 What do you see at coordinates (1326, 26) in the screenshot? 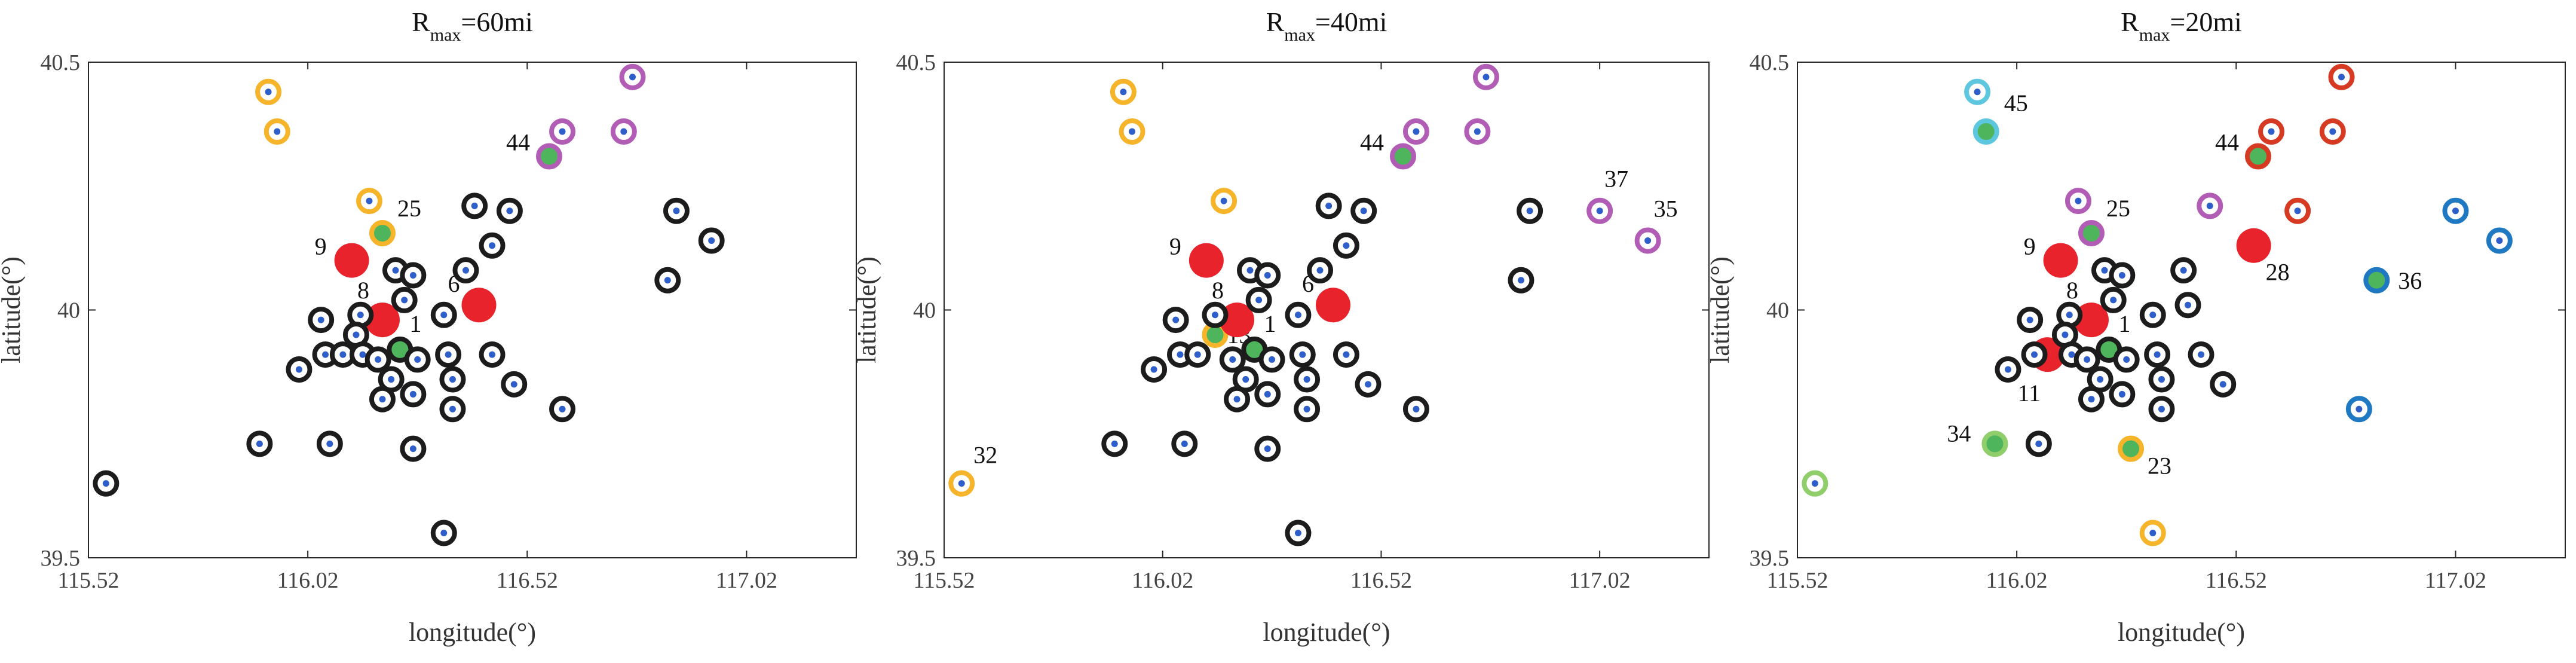
I see `chart-title: Rmax=40mi` at bounding box center [1326, 26].